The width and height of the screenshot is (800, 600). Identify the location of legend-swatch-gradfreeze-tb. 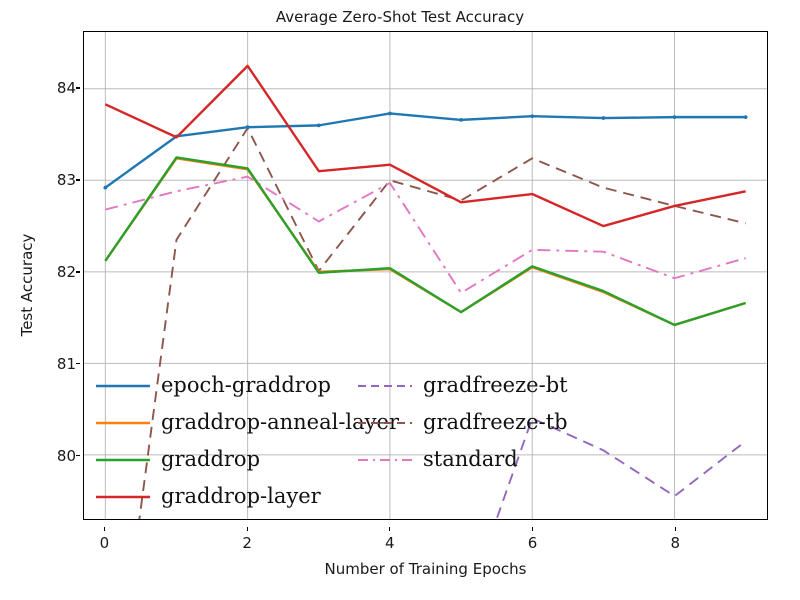
(385, 422).